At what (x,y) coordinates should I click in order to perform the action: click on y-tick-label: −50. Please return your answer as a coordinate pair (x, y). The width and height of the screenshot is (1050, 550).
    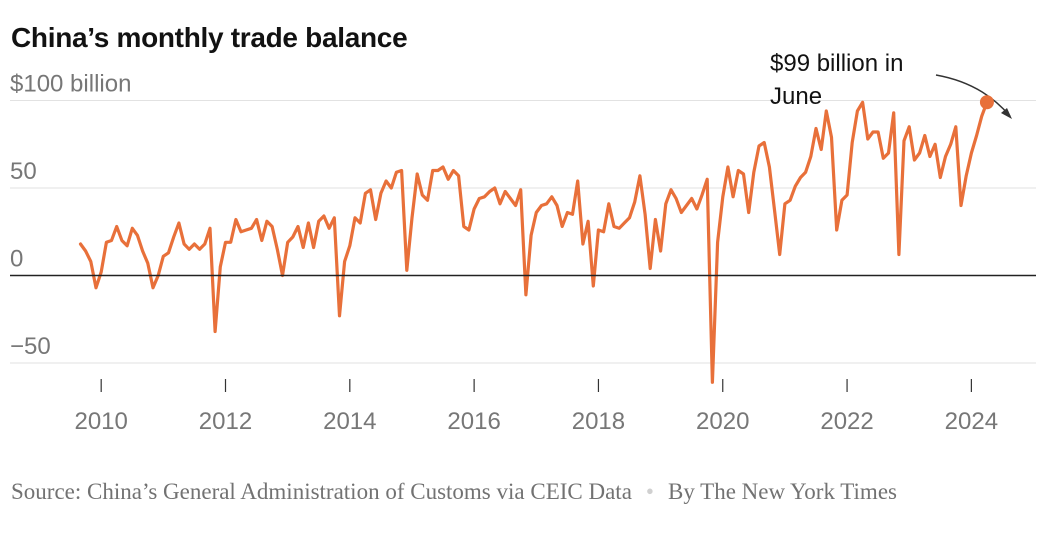
    Looking at the image, I should click on (30, 346).